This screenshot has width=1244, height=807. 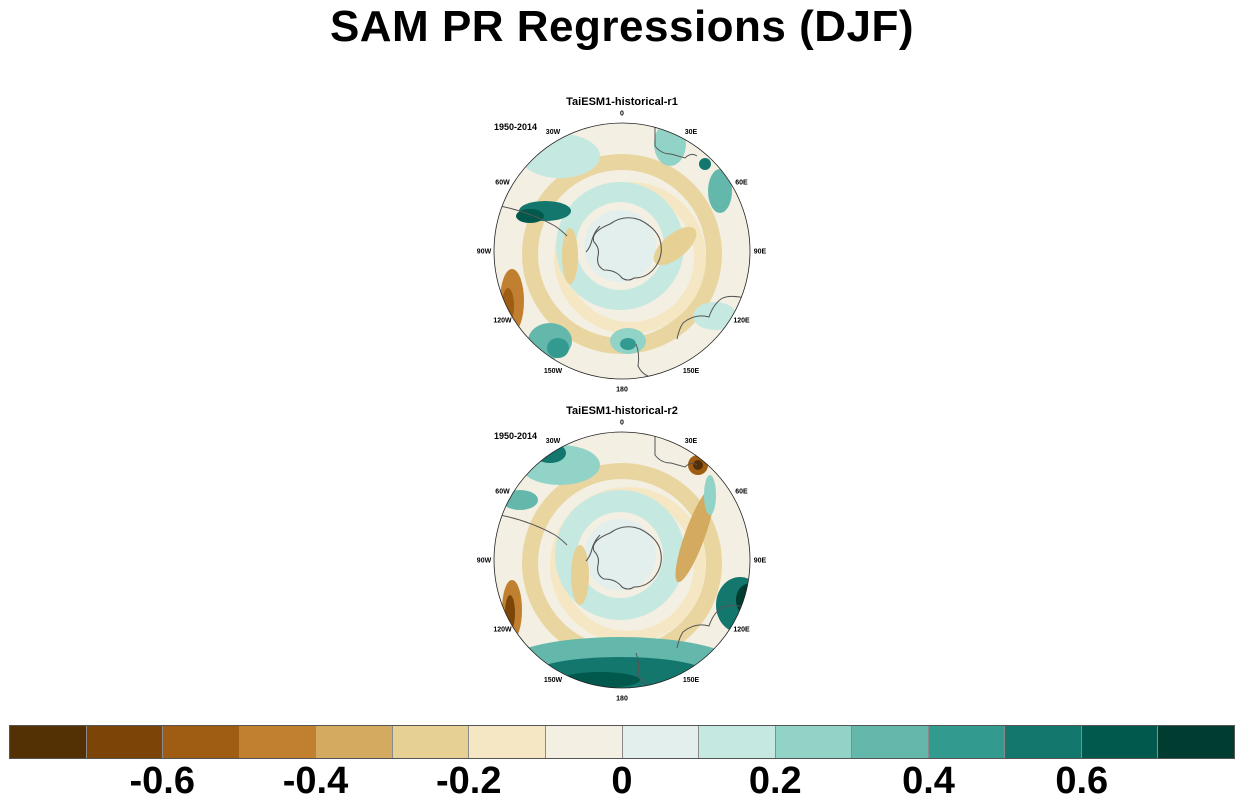 I want to click on colorbar, so click(x=622, y=742).